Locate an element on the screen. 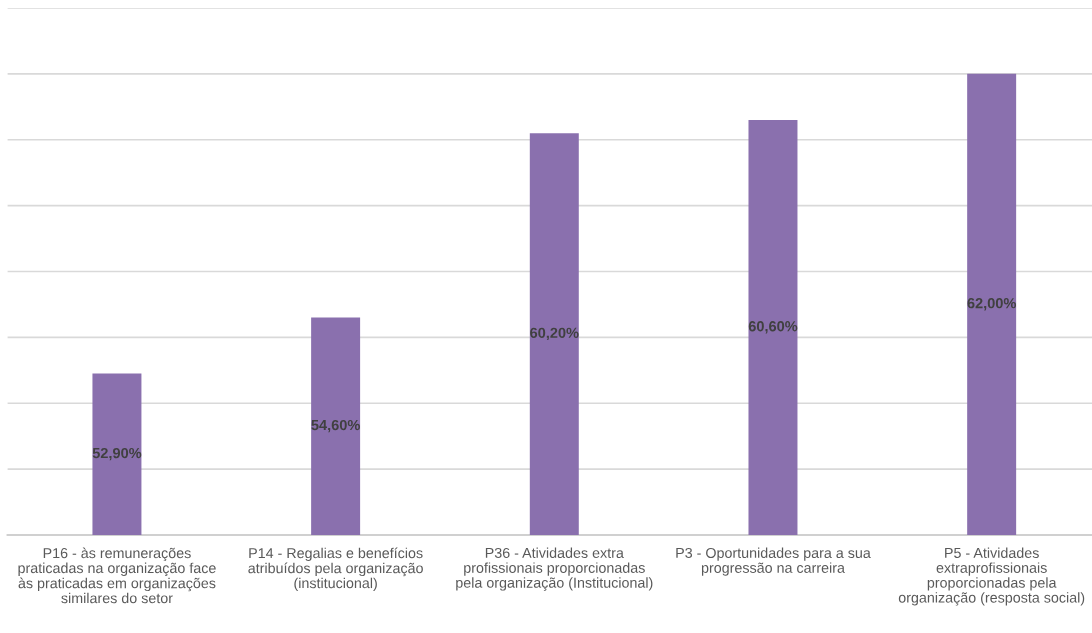 Image resolution: width=1092 pixels, height=633 pixels. data-label: 54,60% is located at coordinates (335, 426).